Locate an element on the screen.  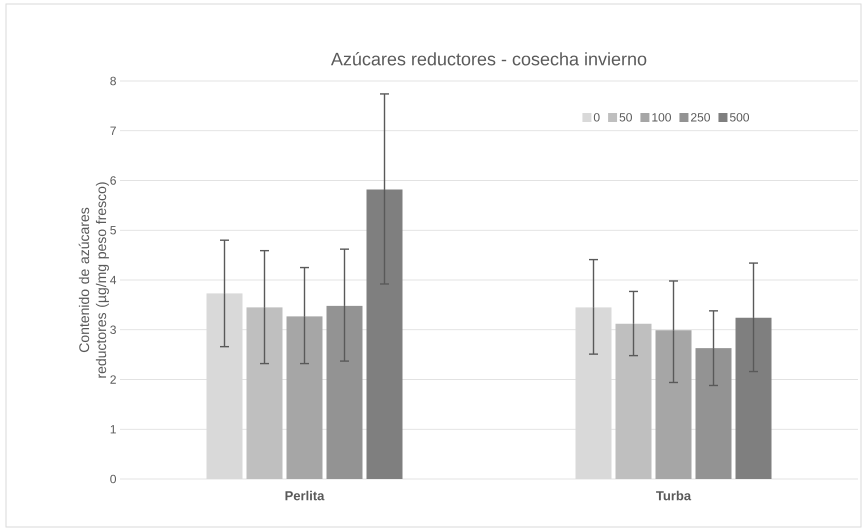
x-tick-label: Perlita is located at coordinates (304, 495).